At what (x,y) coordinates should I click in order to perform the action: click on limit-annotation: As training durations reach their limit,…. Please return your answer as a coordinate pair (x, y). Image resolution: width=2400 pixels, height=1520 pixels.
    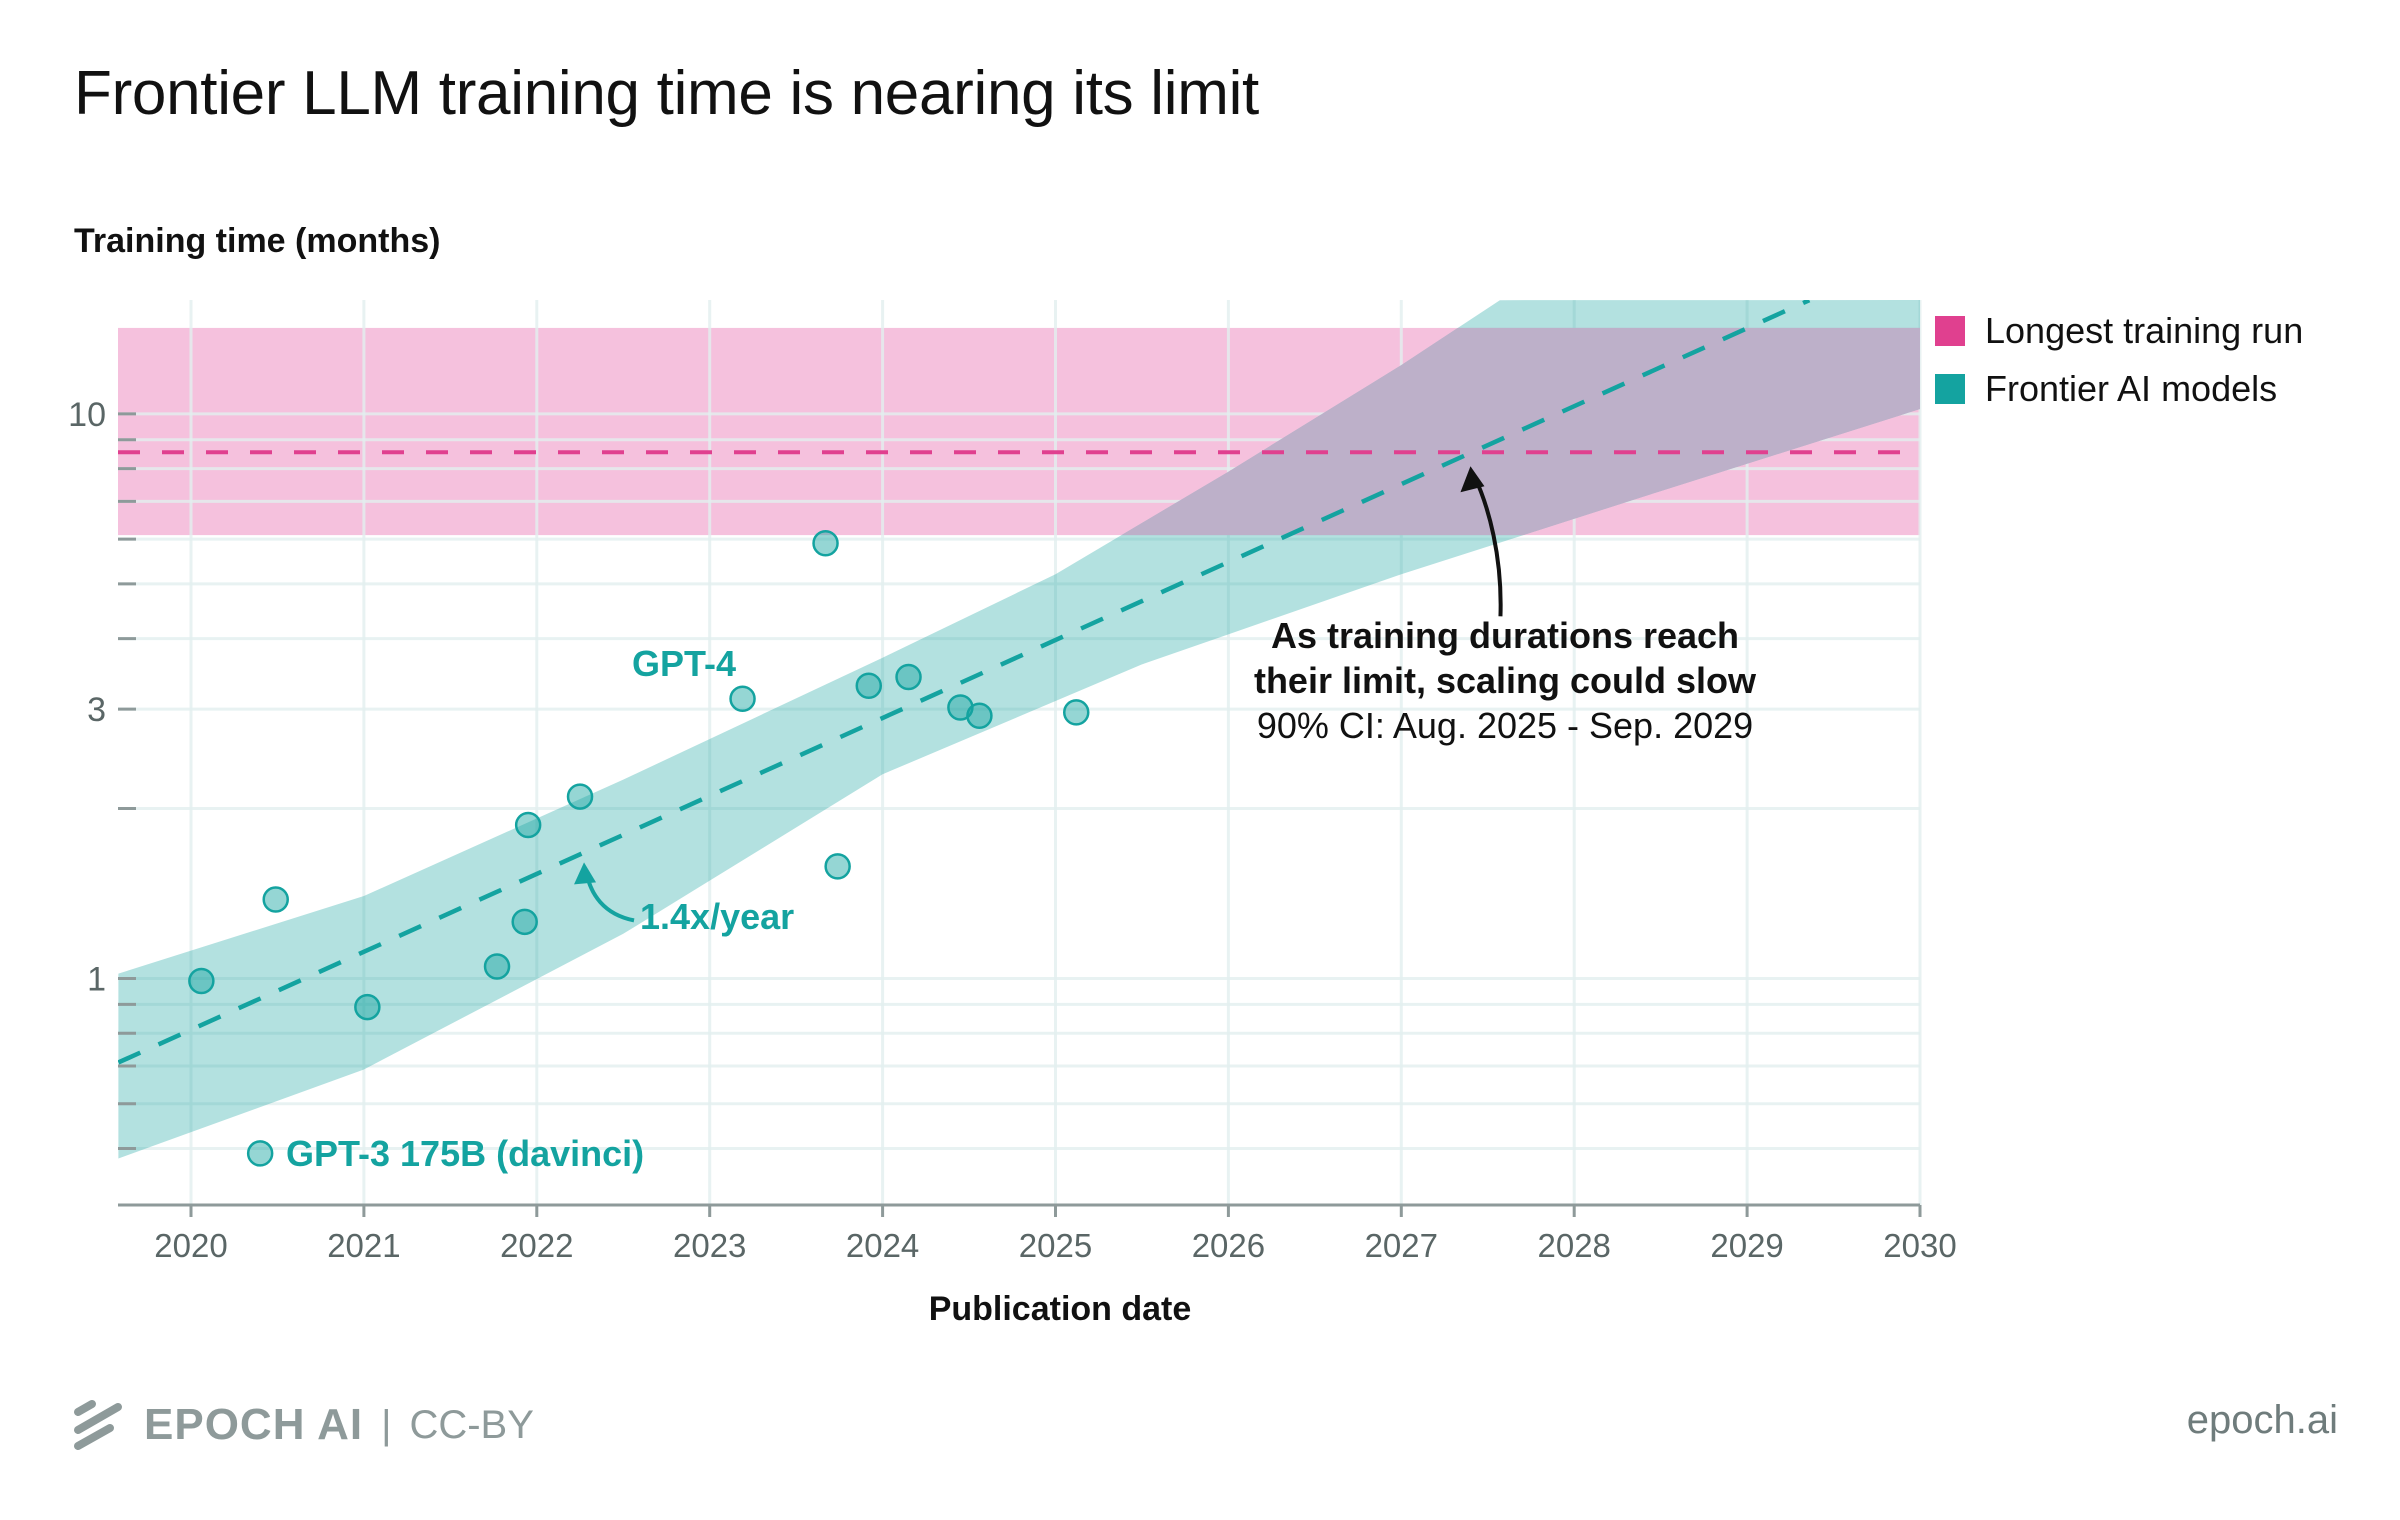
    Looking at the image, I should click on (1505, 680).